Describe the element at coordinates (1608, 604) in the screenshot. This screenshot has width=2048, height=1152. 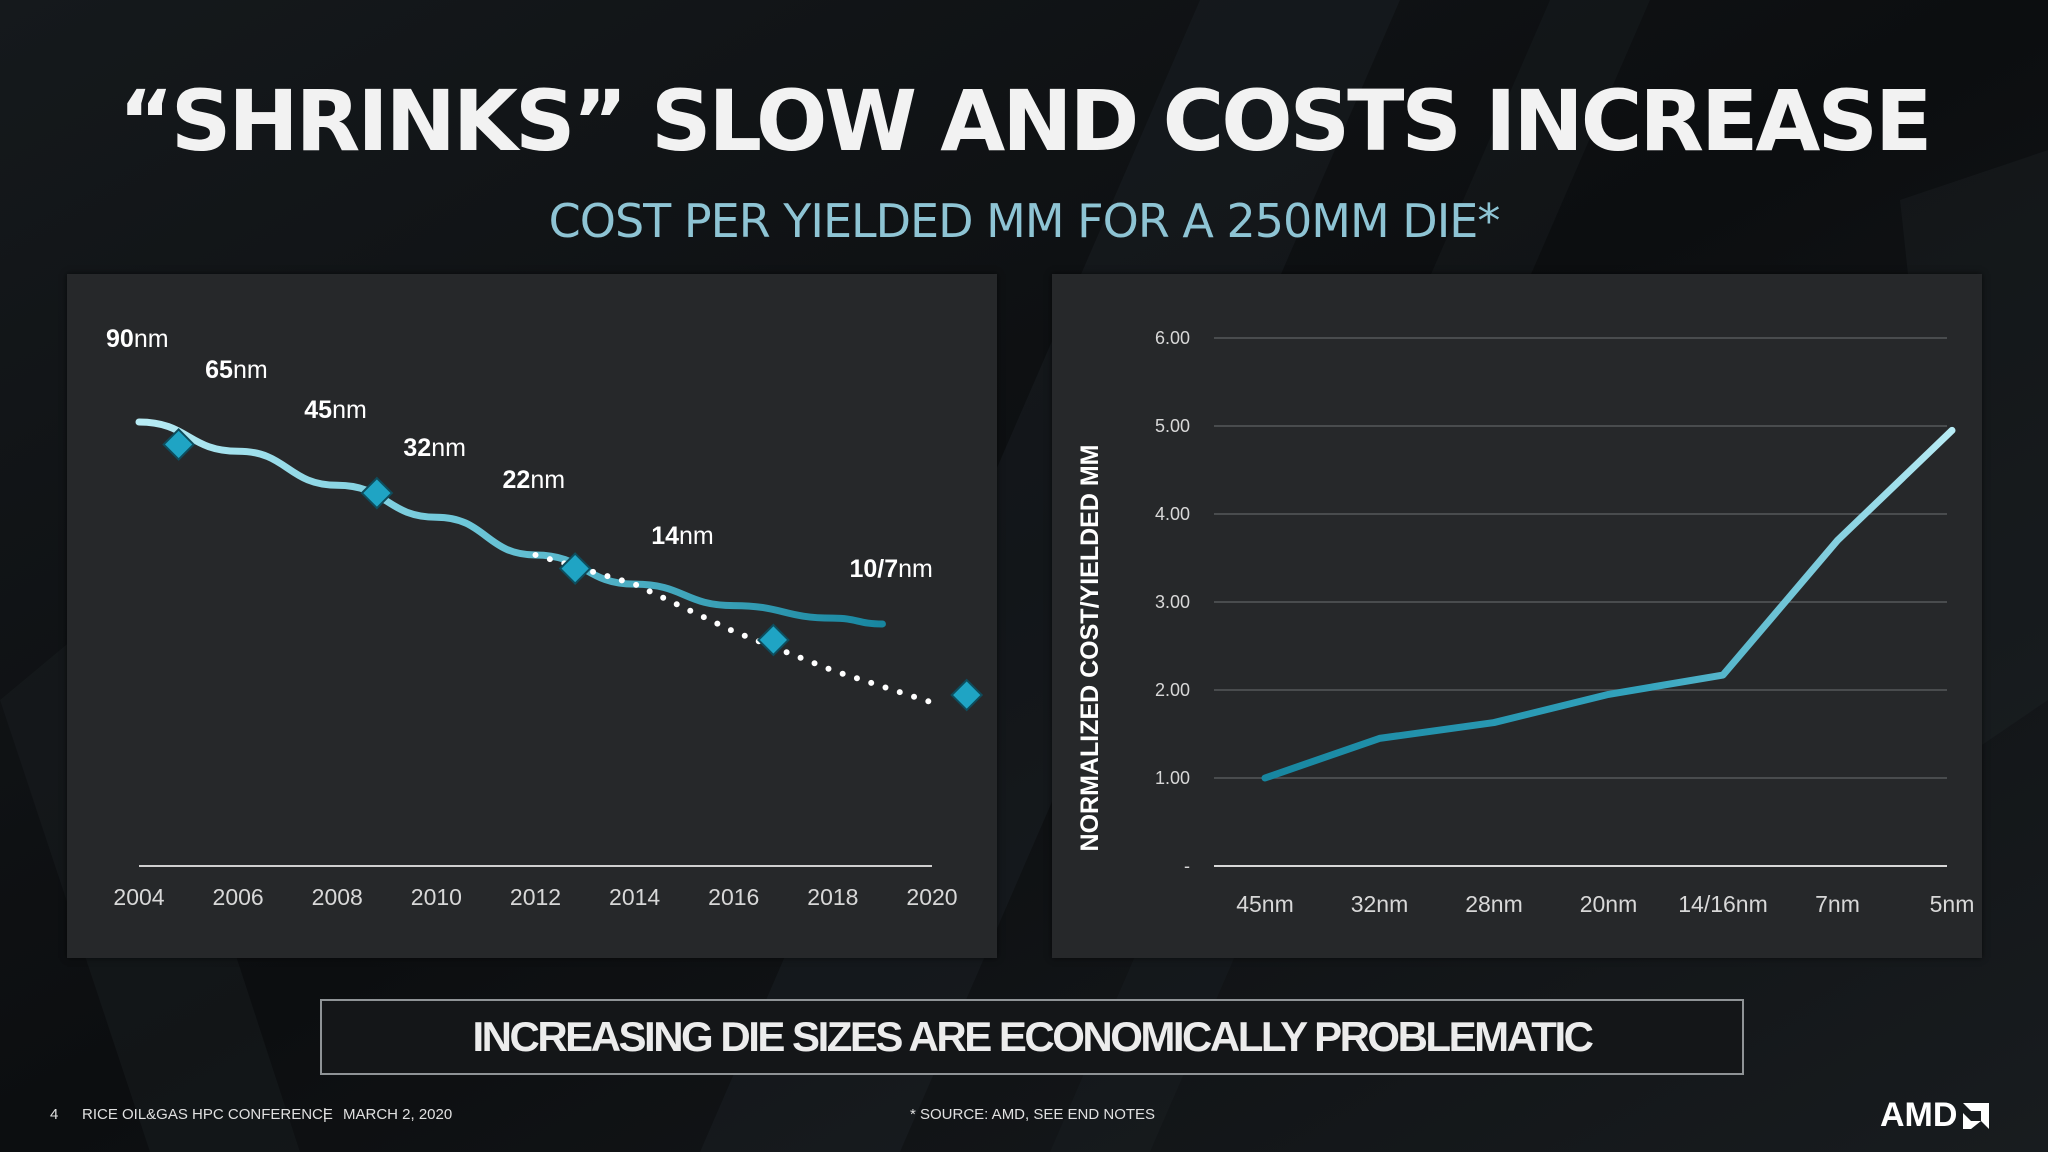
I see `series-line` at that location.